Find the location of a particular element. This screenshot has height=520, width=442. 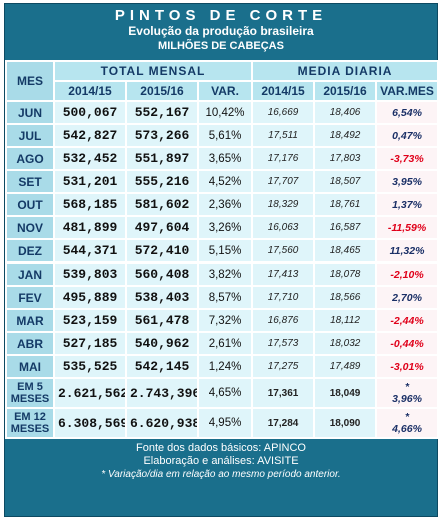

column-header: VAR.MES is located at coordinates (407, 91).